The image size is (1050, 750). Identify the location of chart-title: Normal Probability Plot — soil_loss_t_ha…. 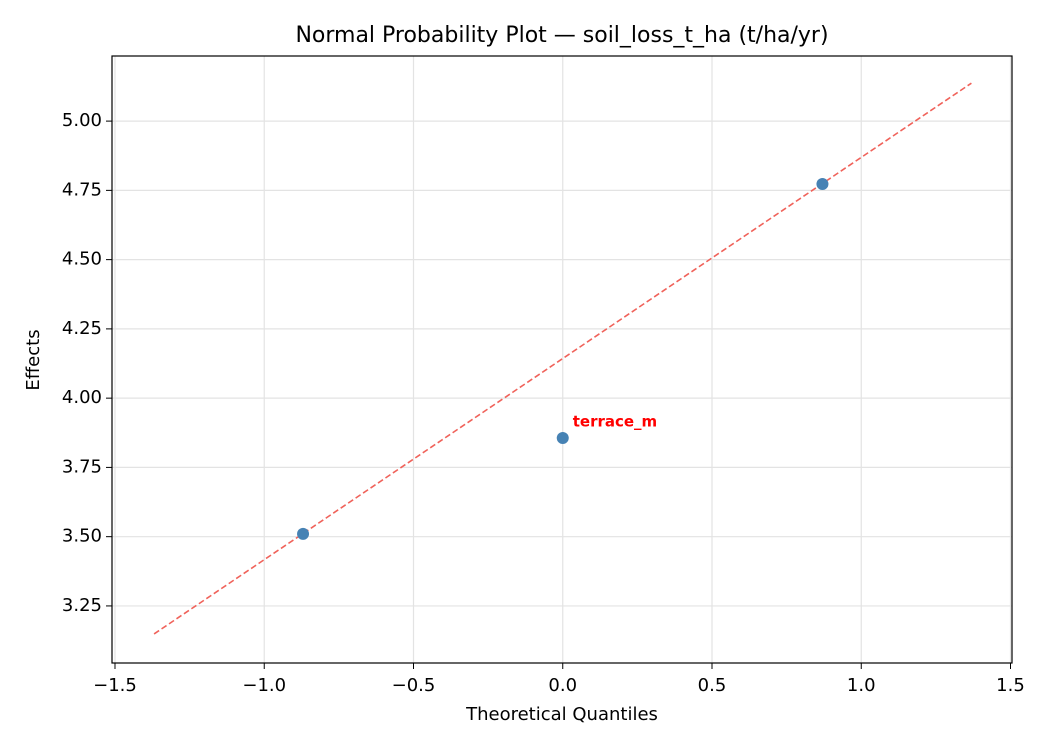
(561, 35).